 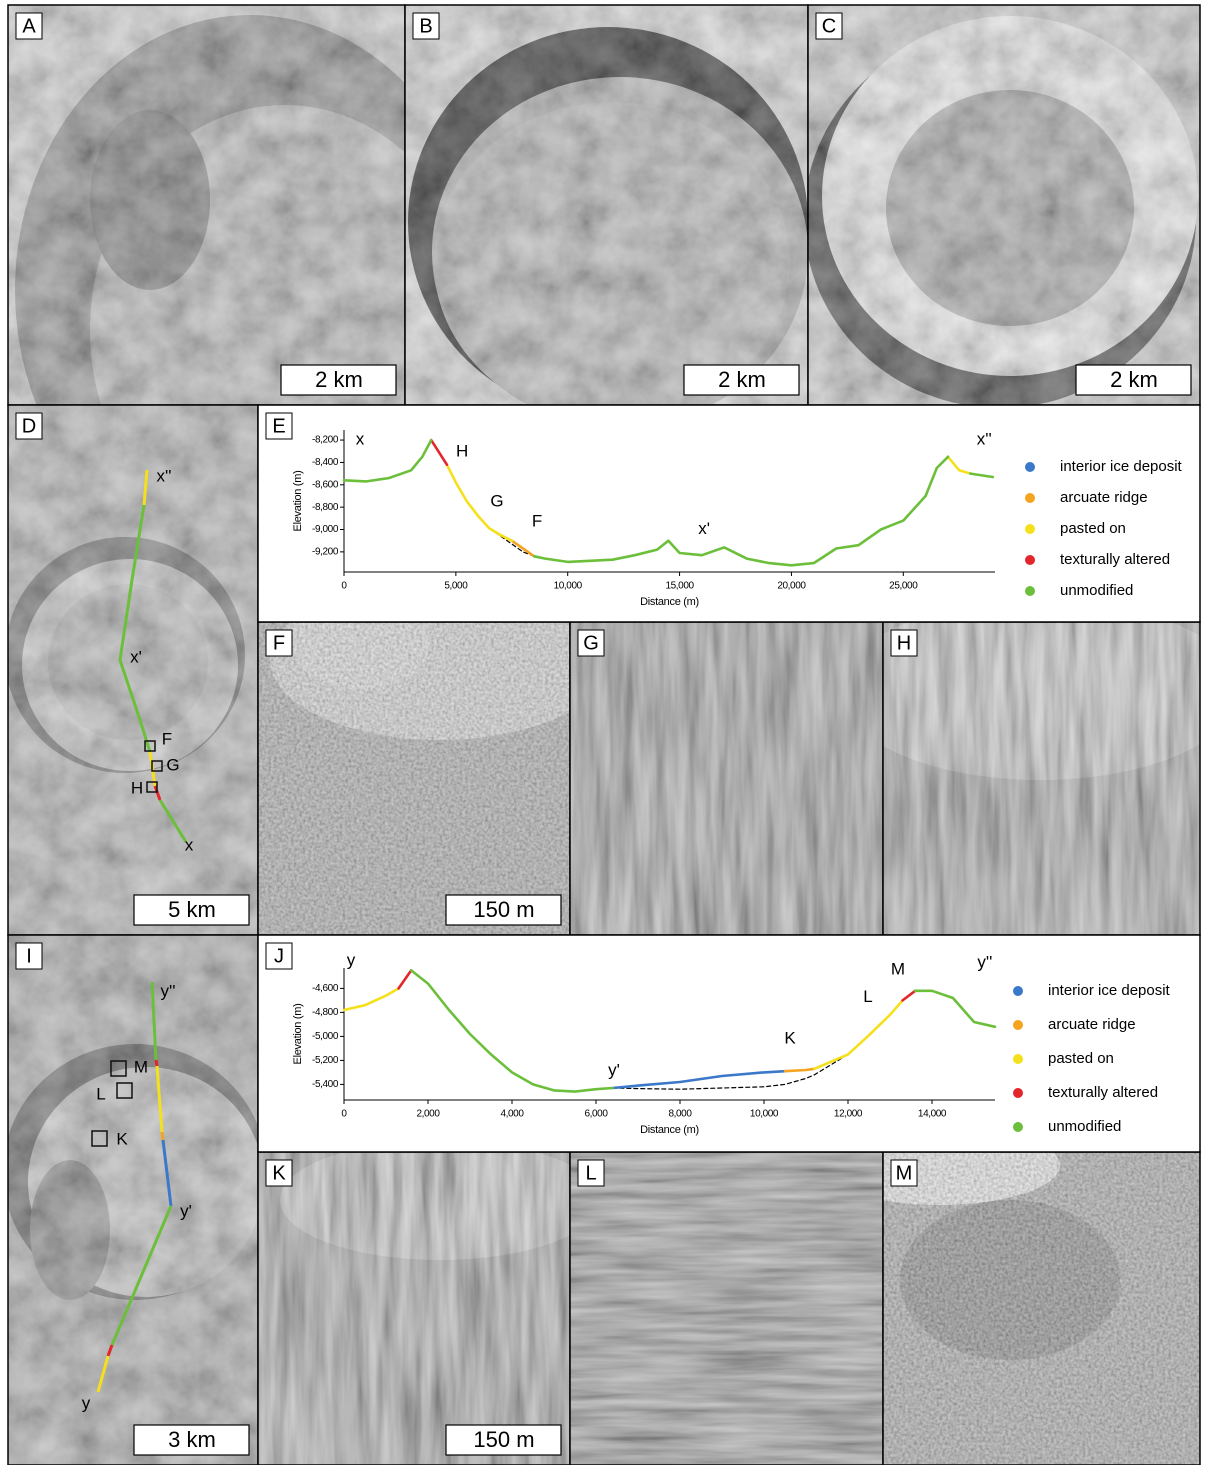 I want to click on legend-label: texturally altered, so click(x=1115, y=559).